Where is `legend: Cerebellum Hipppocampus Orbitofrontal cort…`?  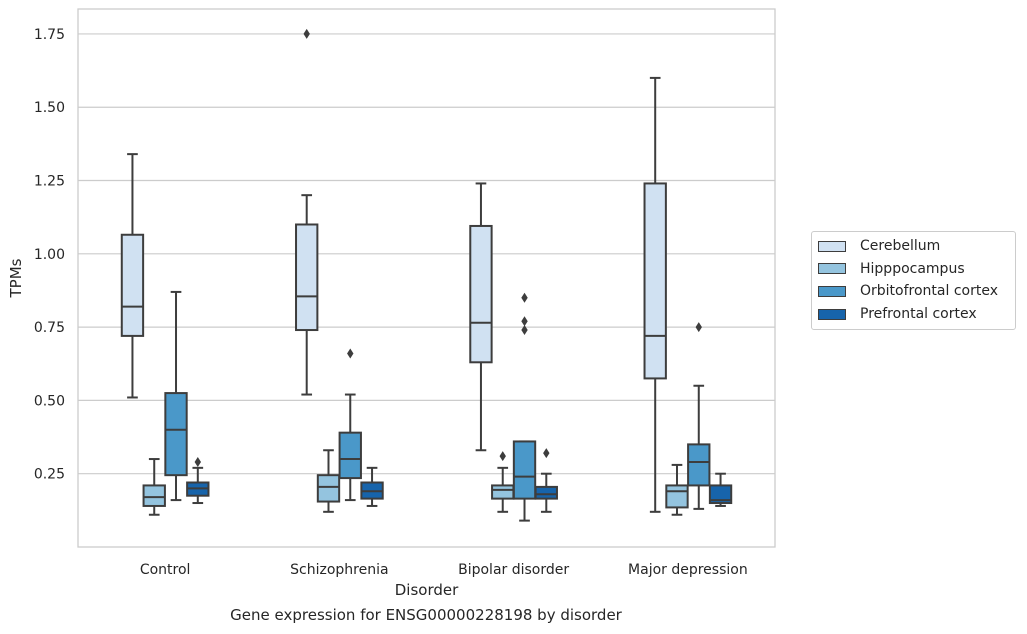
legend: Cerebellum Hipppocampus Orbitofrontal cort… is located at coordinates (913, 281).